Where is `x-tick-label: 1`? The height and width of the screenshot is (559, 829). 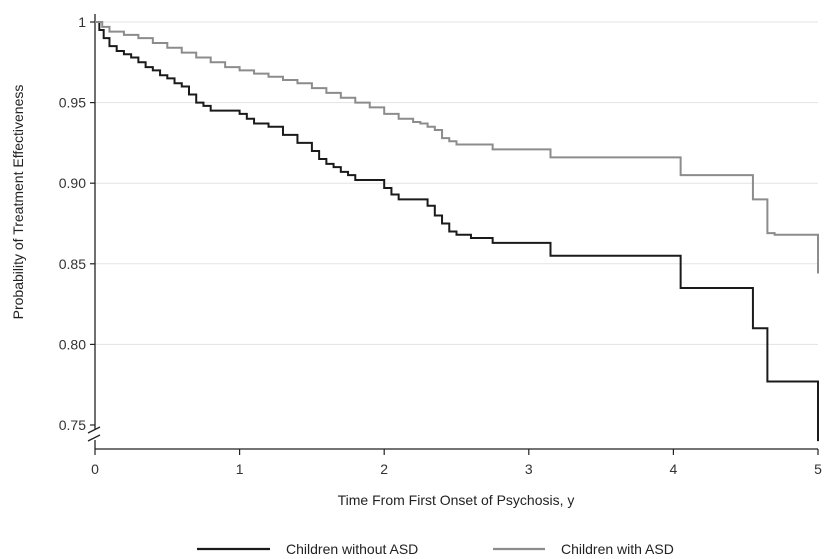
x-tick-label: 1 is located at coordinates (240, 469).